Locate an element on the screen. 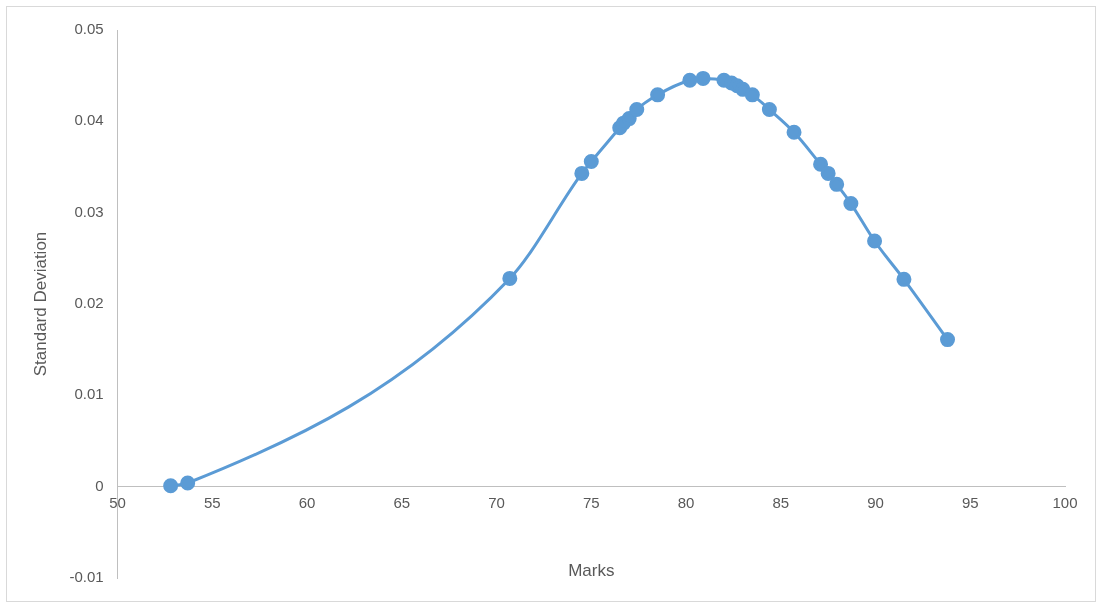  y-axis-title: Standard Deviation is located at coordinates (40, 304).